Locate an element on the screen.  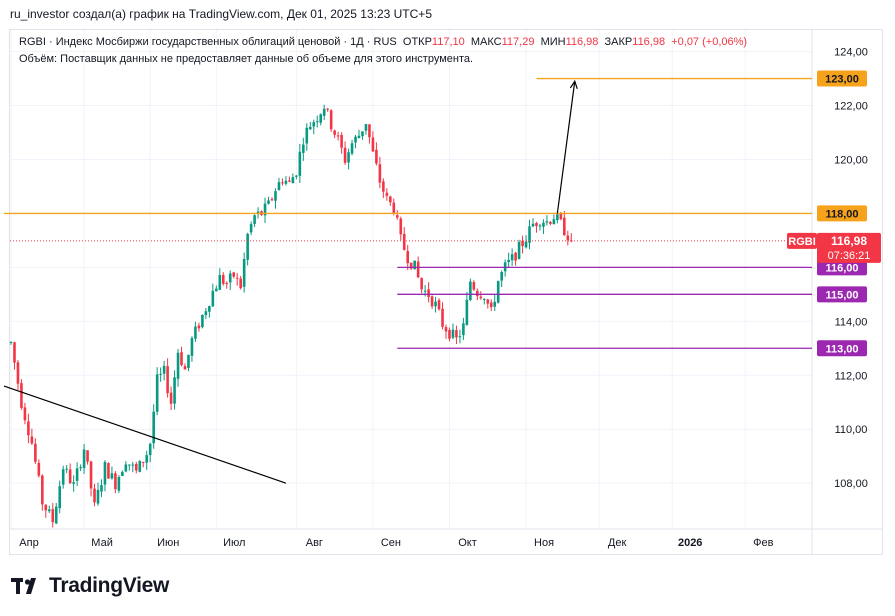
legend-sep: · is located at coordinates (50, 42).